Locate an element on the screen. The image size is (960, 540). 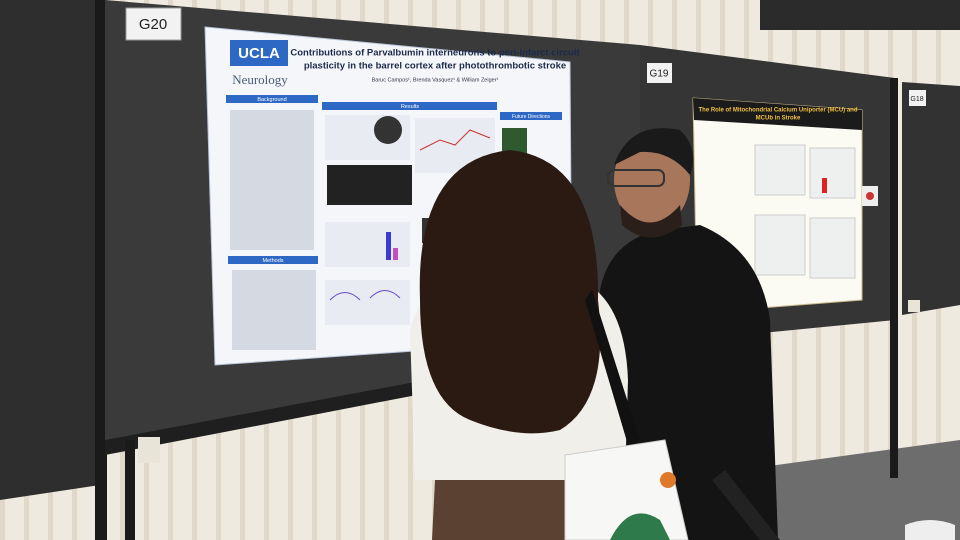
poster-title: MCUb in Stroke is located at coordinates (778, 119).